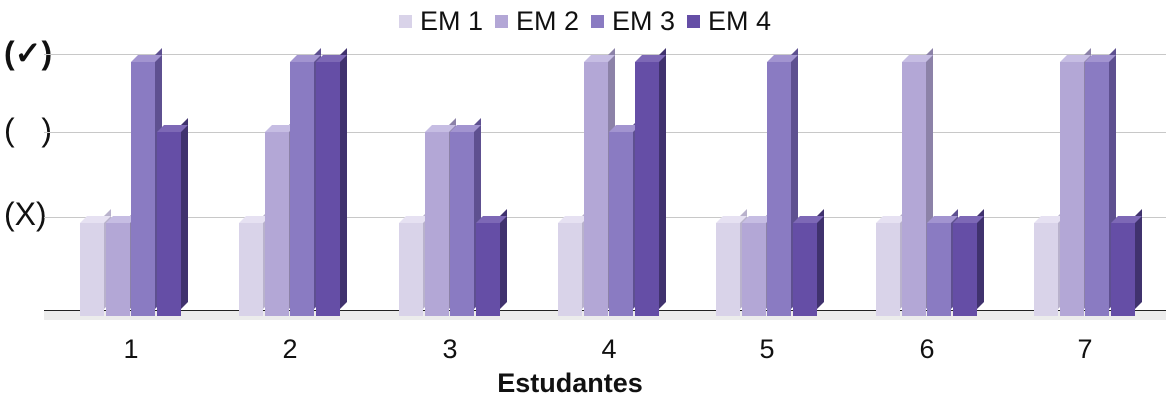  Describe the element at coordinates (290, 349) in the screenshot. I see `x-tick-2: 2` at that location.